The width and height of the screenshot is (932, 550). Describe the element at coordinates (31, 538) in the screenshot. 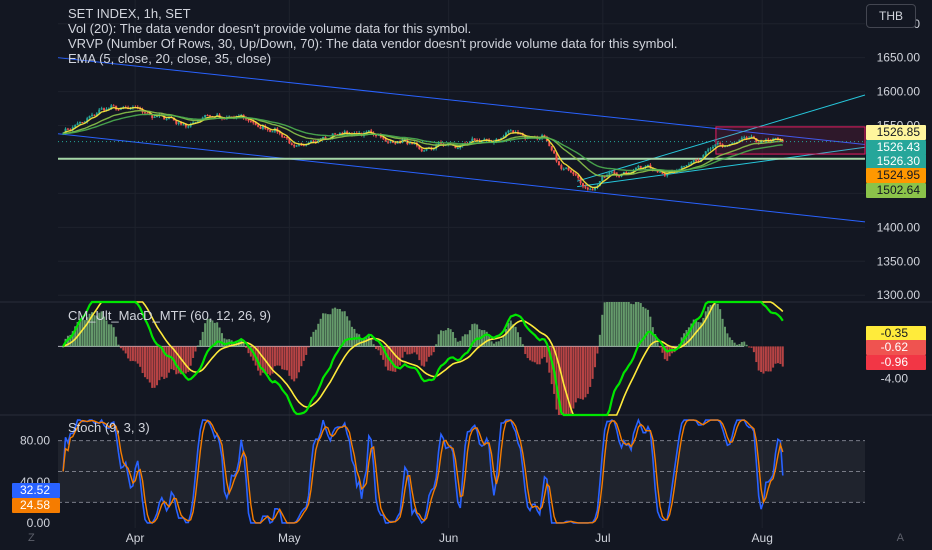

I see `timezone-icon: Z` at that location.